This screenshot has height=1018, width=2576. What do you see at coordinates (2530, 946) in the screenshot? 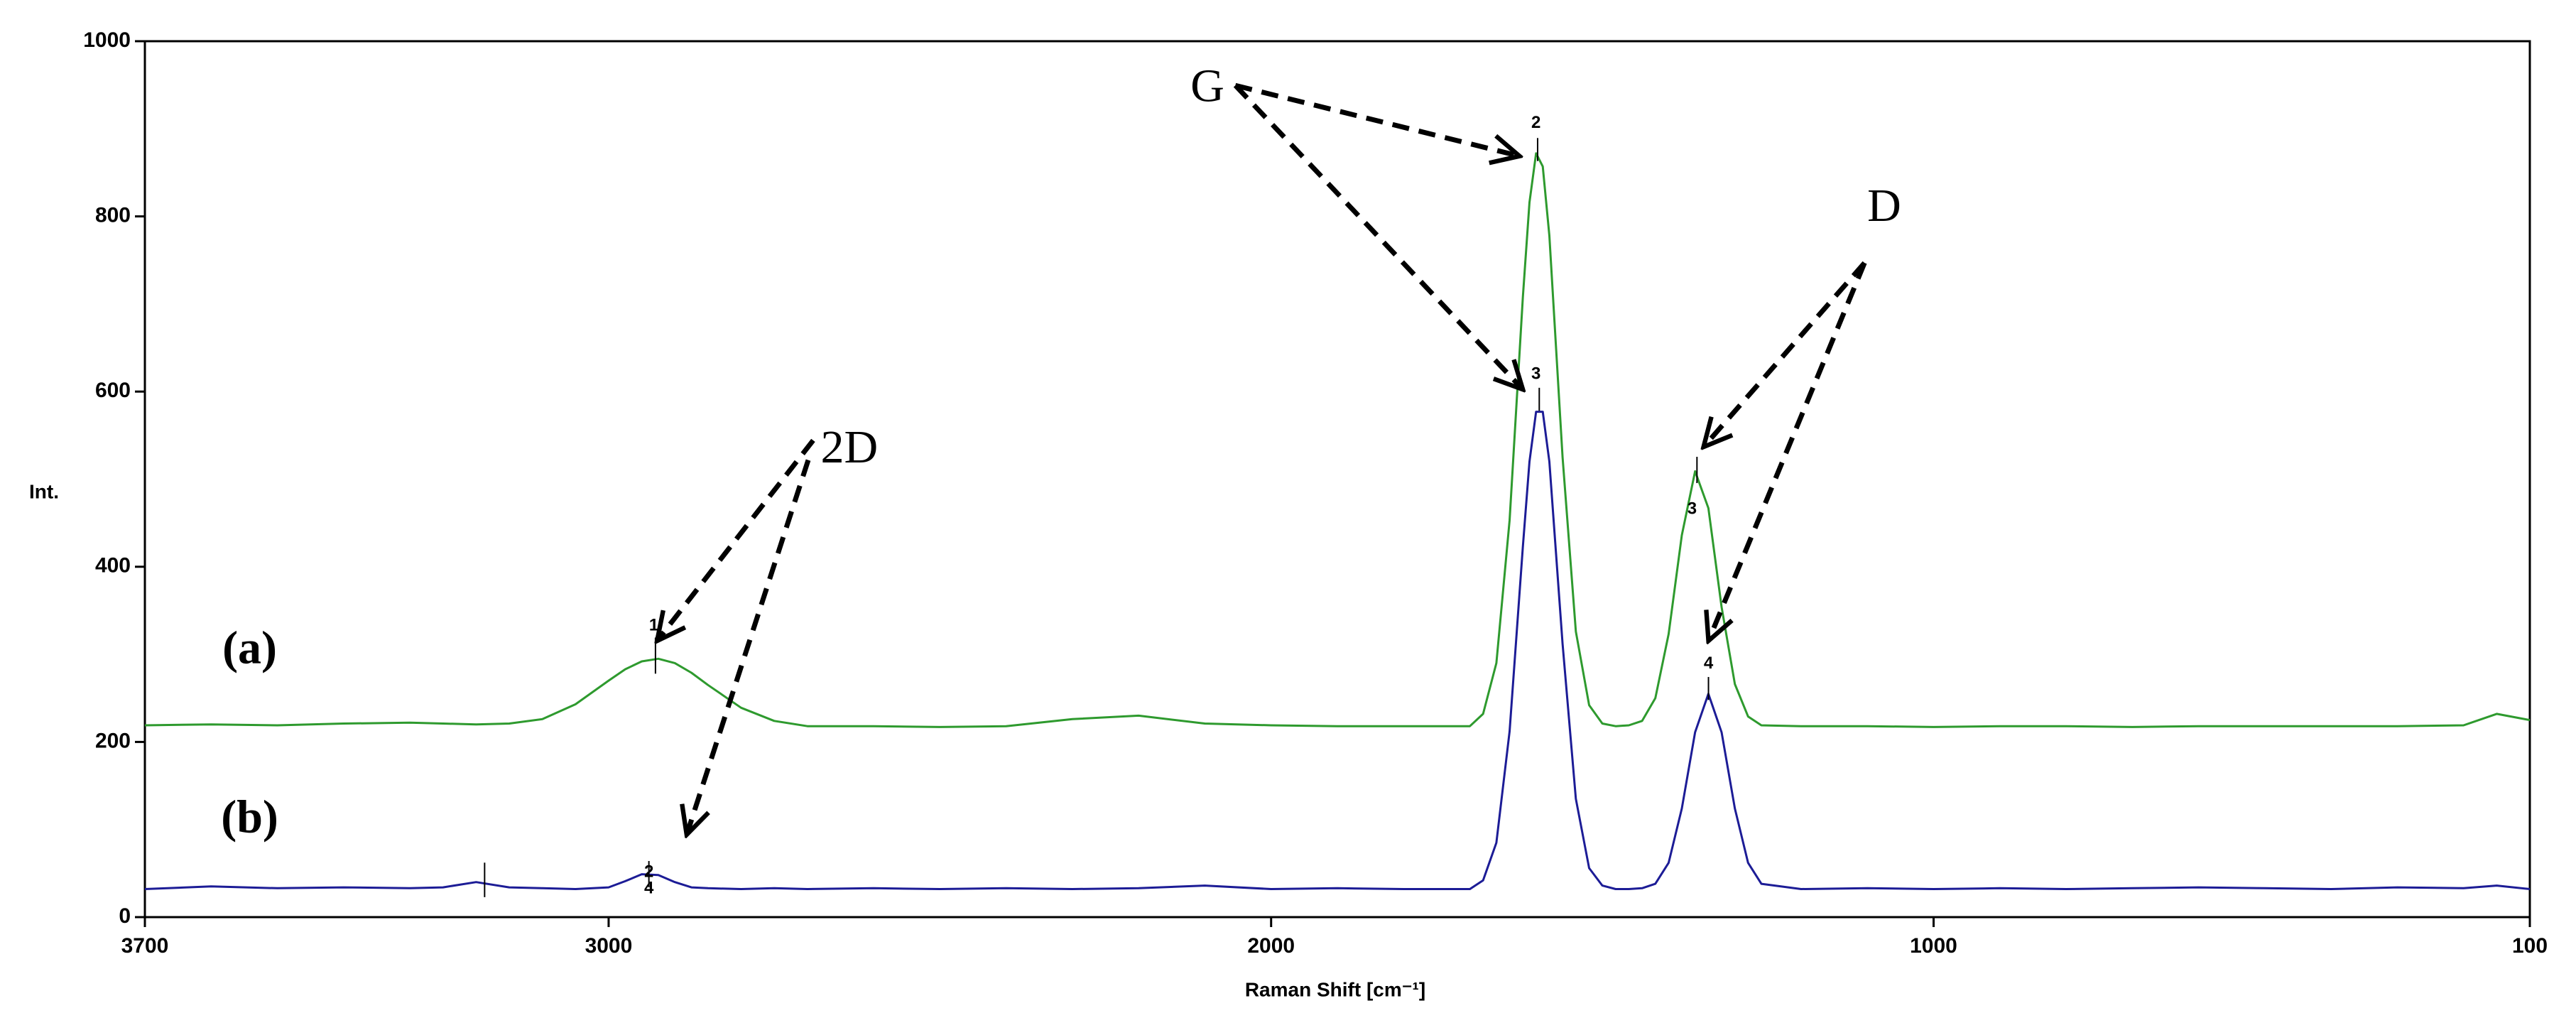
I see `x-tick-label: 100` at bounding box center [2530, 946].